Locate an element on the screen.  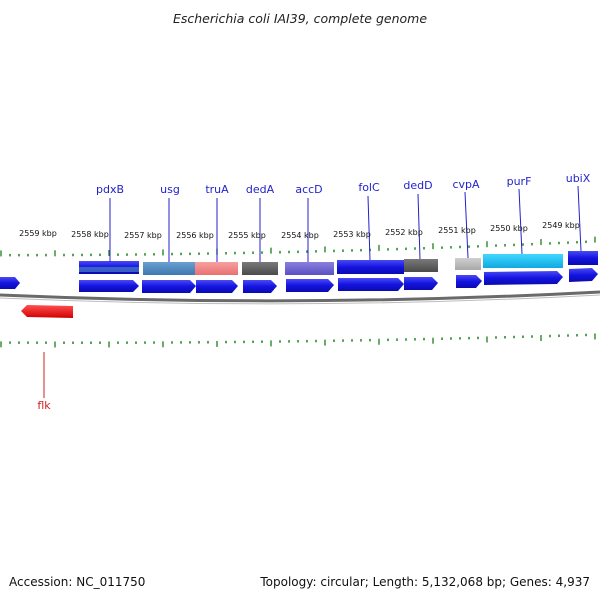
kbp-label: 2555 kbp is located at coordinates (247, 235).